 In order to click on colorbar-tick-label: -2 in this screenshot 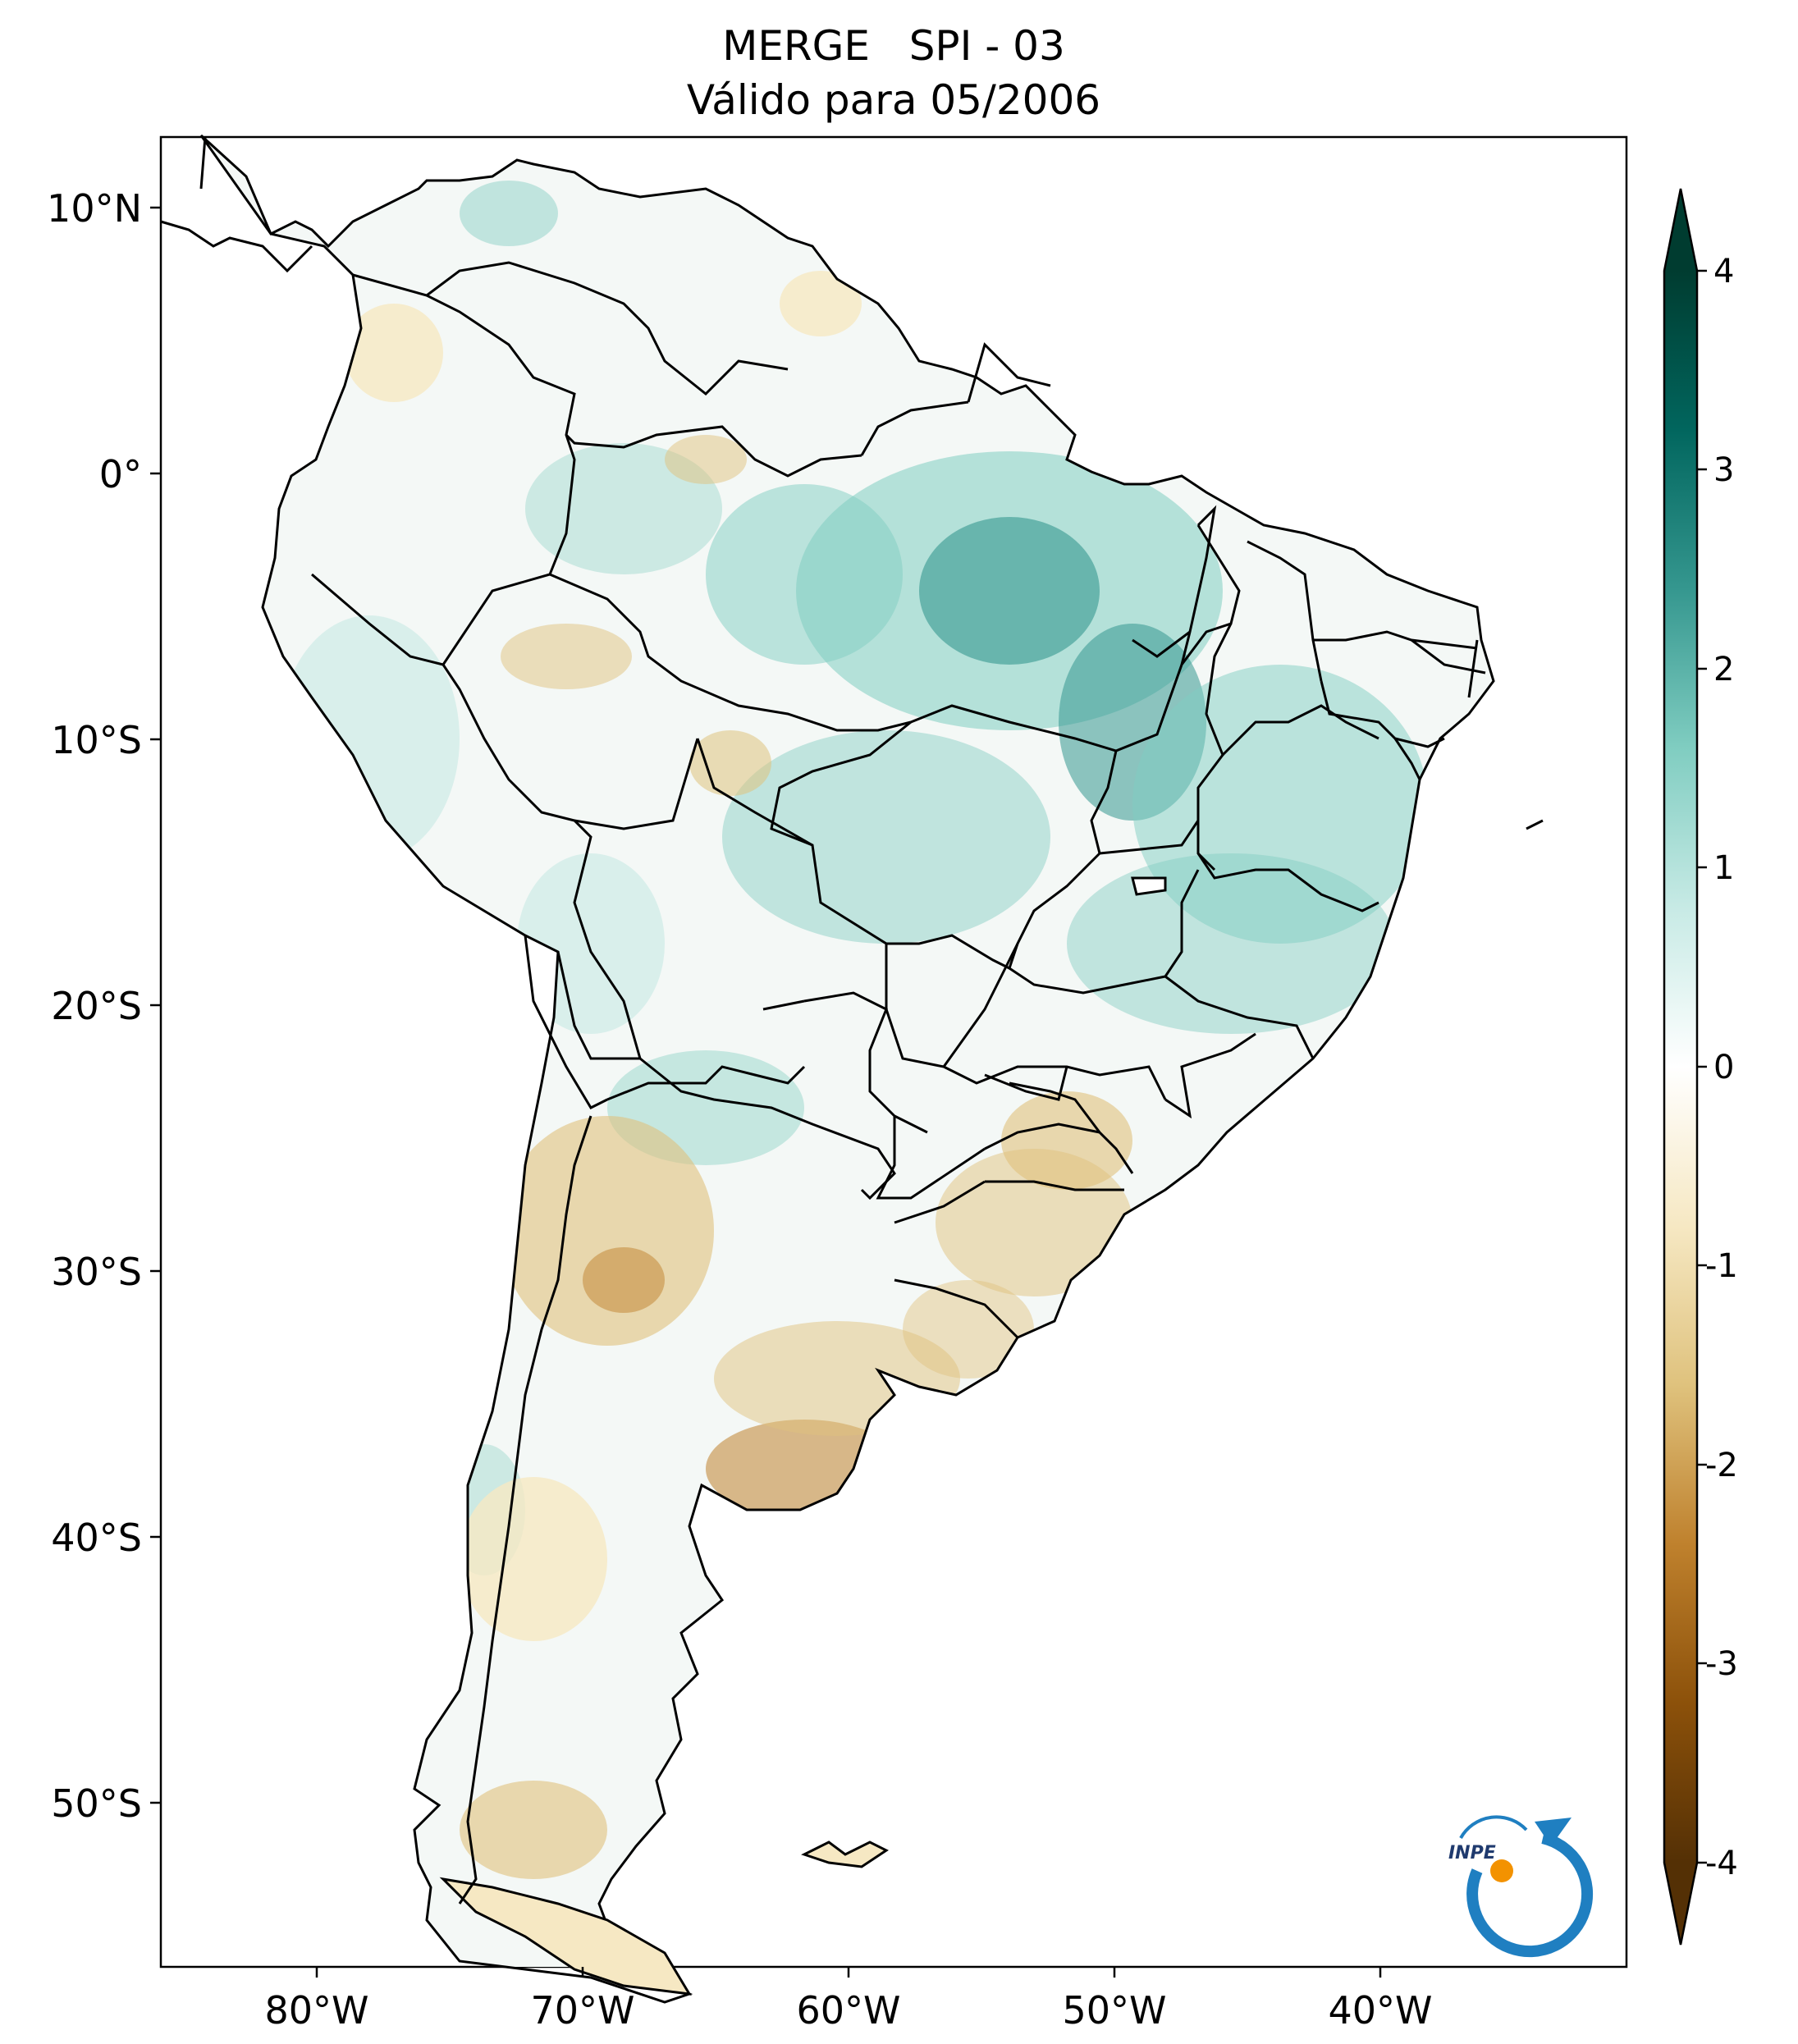, I will do `click(1721, 1465)`.